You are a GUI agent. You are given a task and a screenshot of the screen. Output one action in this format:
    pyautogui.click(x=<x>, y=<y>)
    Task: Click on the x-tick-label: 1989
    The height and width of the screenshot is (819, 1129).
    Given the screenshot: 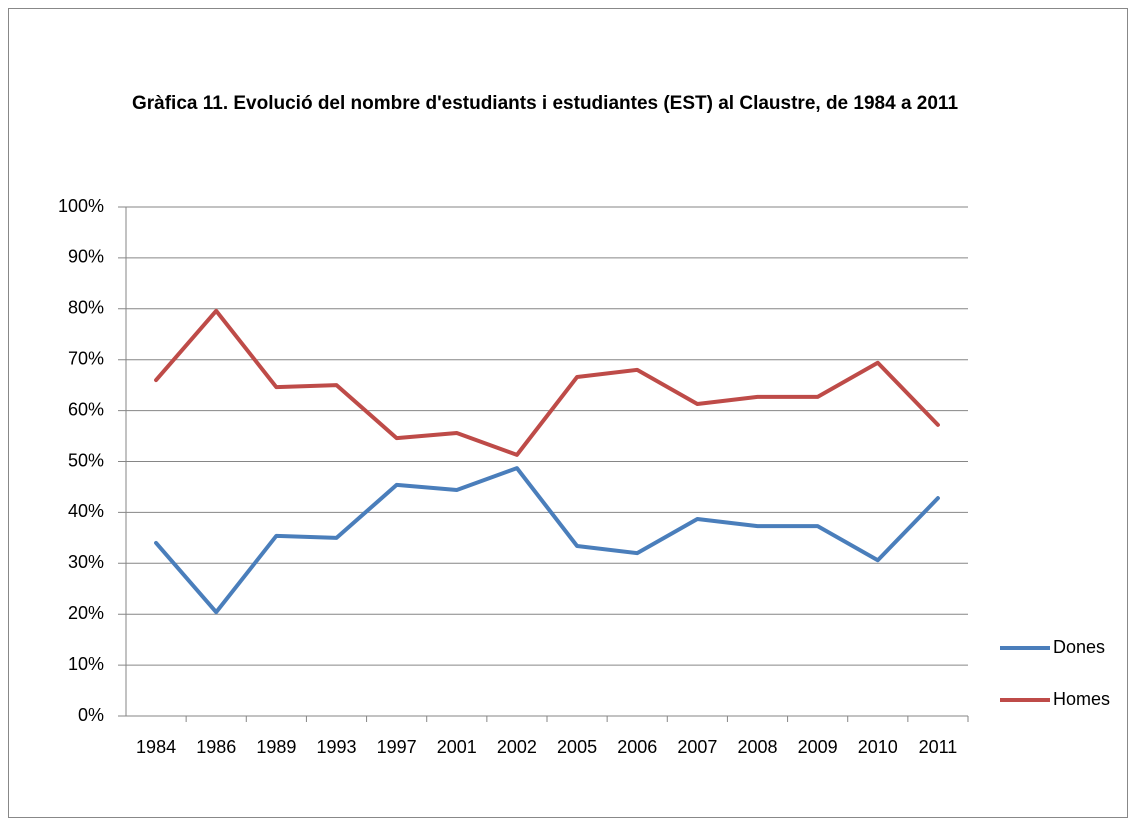 What is the action you would take?
    pyautogui.click(x=276, y=747)
    